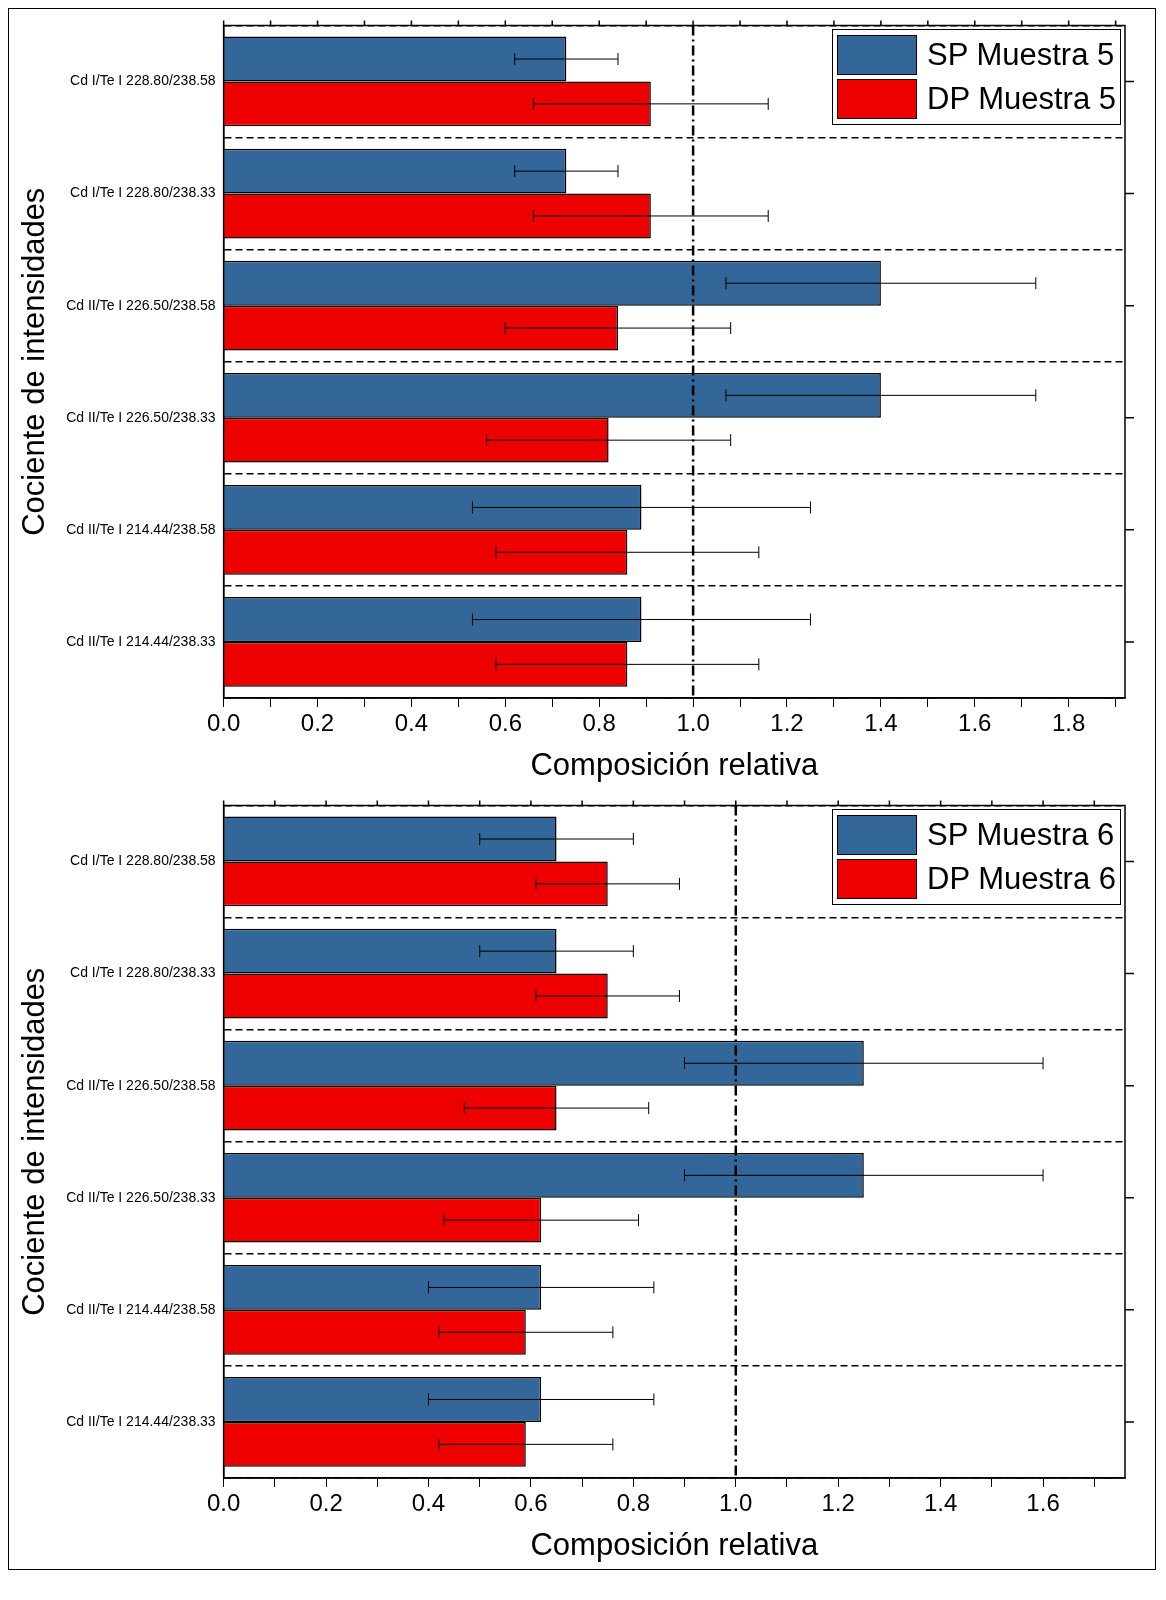 Image resolution: width=1166 pixels, height=1600 pixels. Describe the element at coordinates (1021, 99) in the screenshot. I see `legend-label: DP Muestra 5` at that location.